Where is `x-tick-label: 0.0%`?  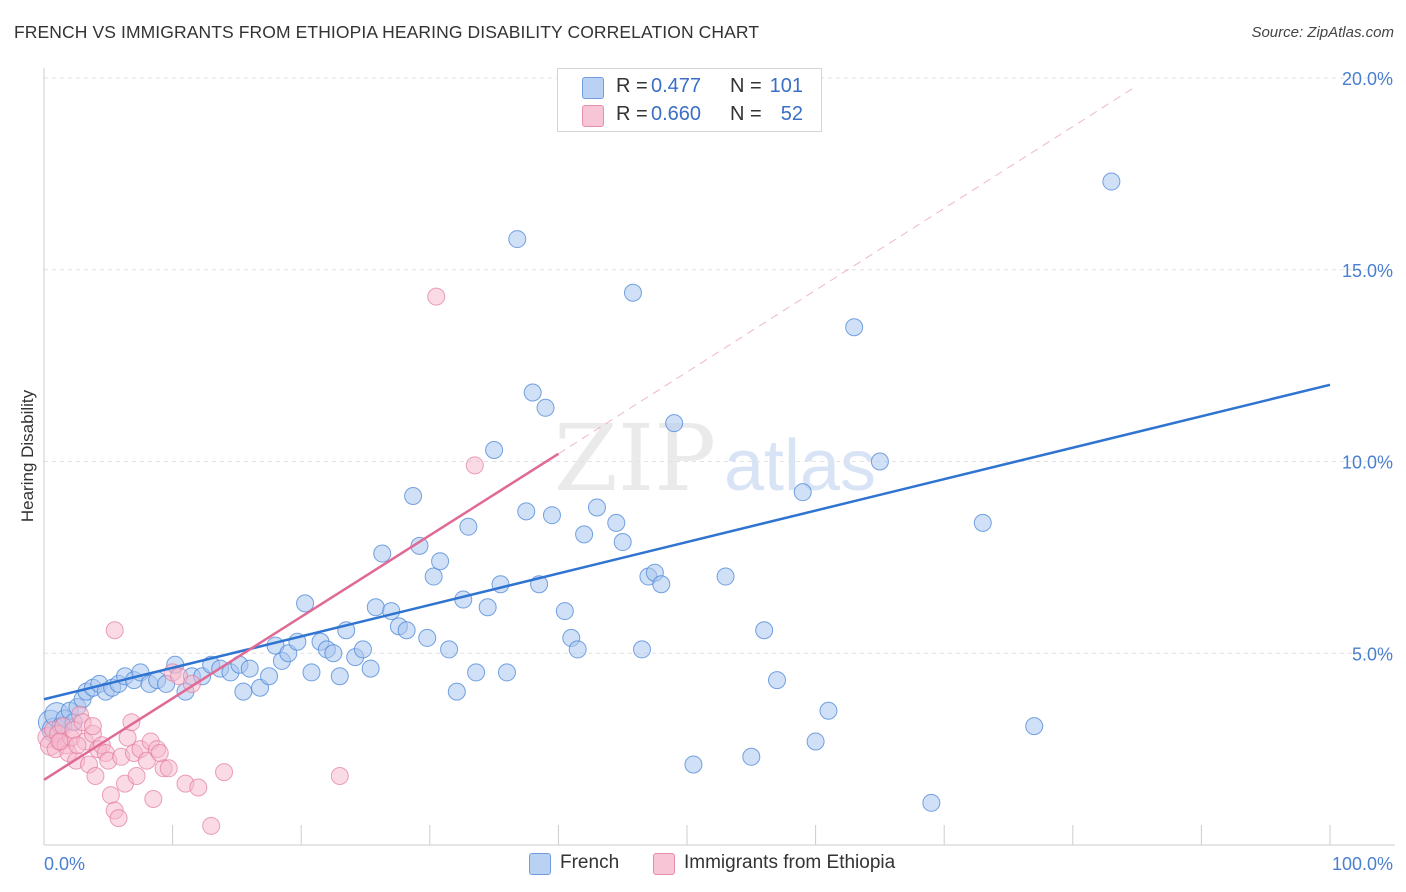 x-tick-label: 0.0% is located at coordinates (64, 864).